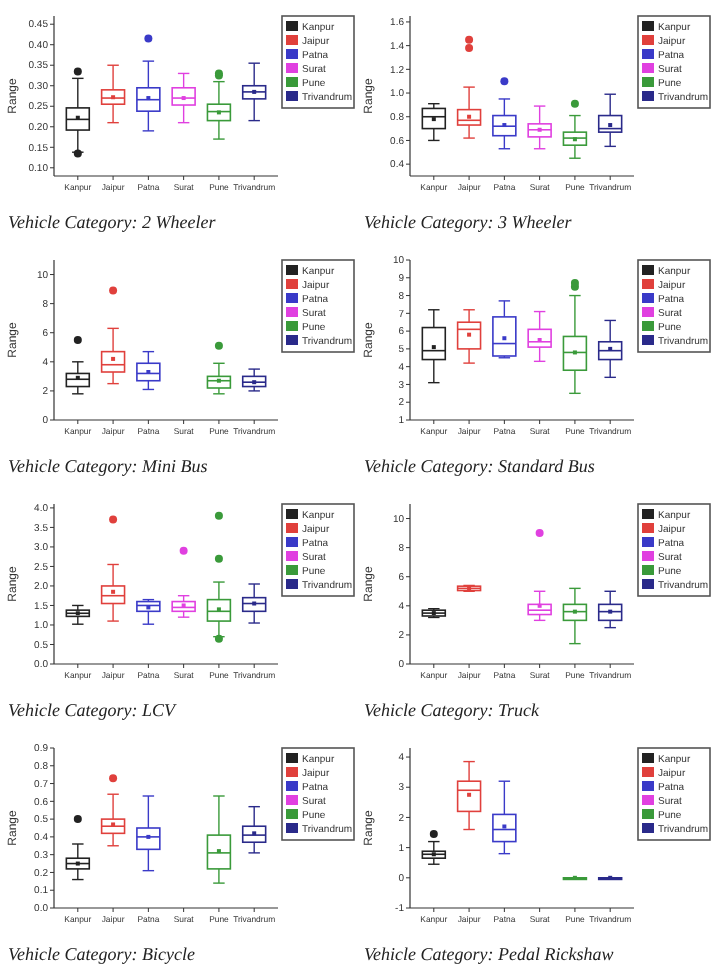 This screenshot has height=978, width=714. I want to click on text: Vehicle Category: Mini Bus, so click(108, 466).